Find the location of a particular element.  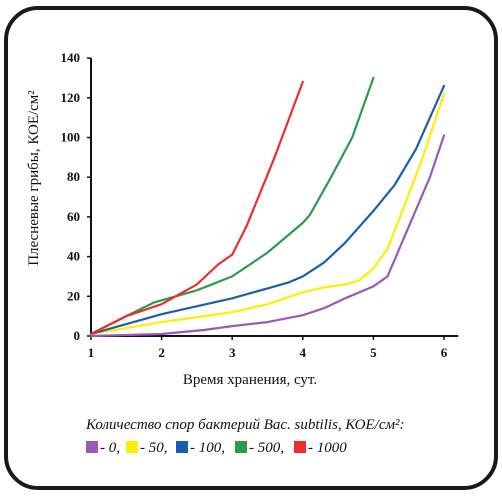

legend-label: - 500, is located at coordinates (266, 448).